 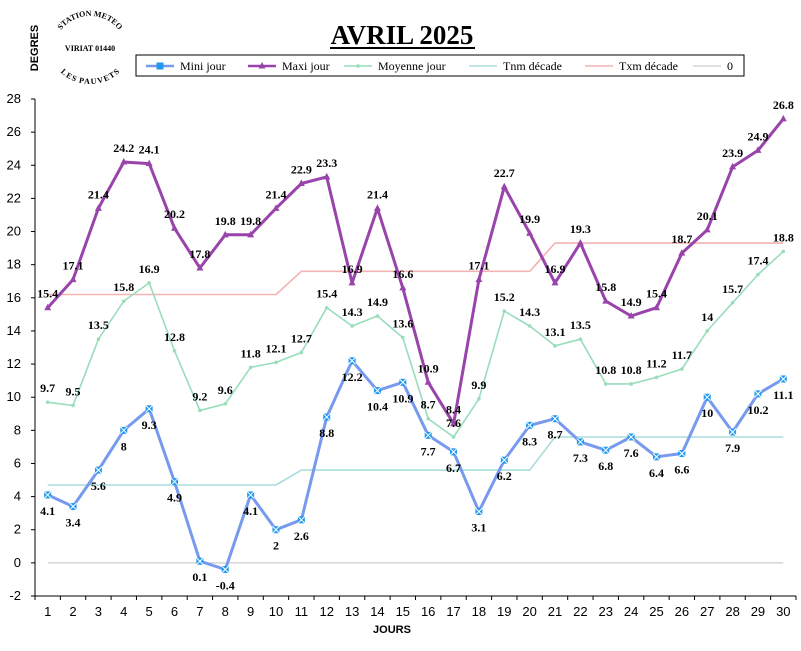 I want to click on legend-marker-mini, so click(x=160, y=66).